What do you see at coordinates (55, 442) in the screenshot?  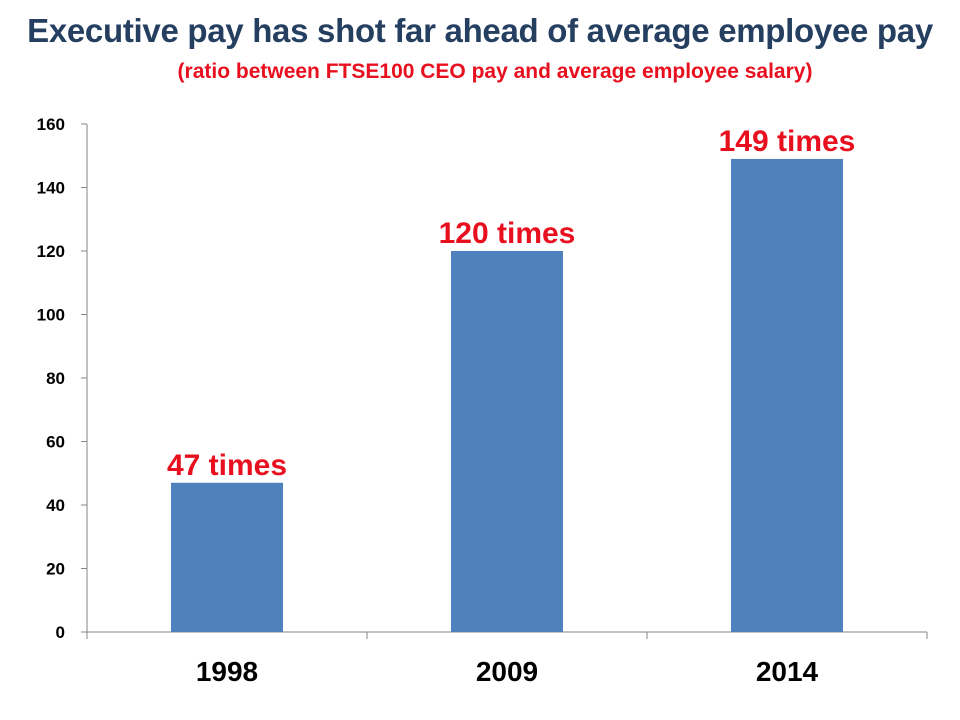 I see `y-tick-label: 60` at bounding box center [55, 442].